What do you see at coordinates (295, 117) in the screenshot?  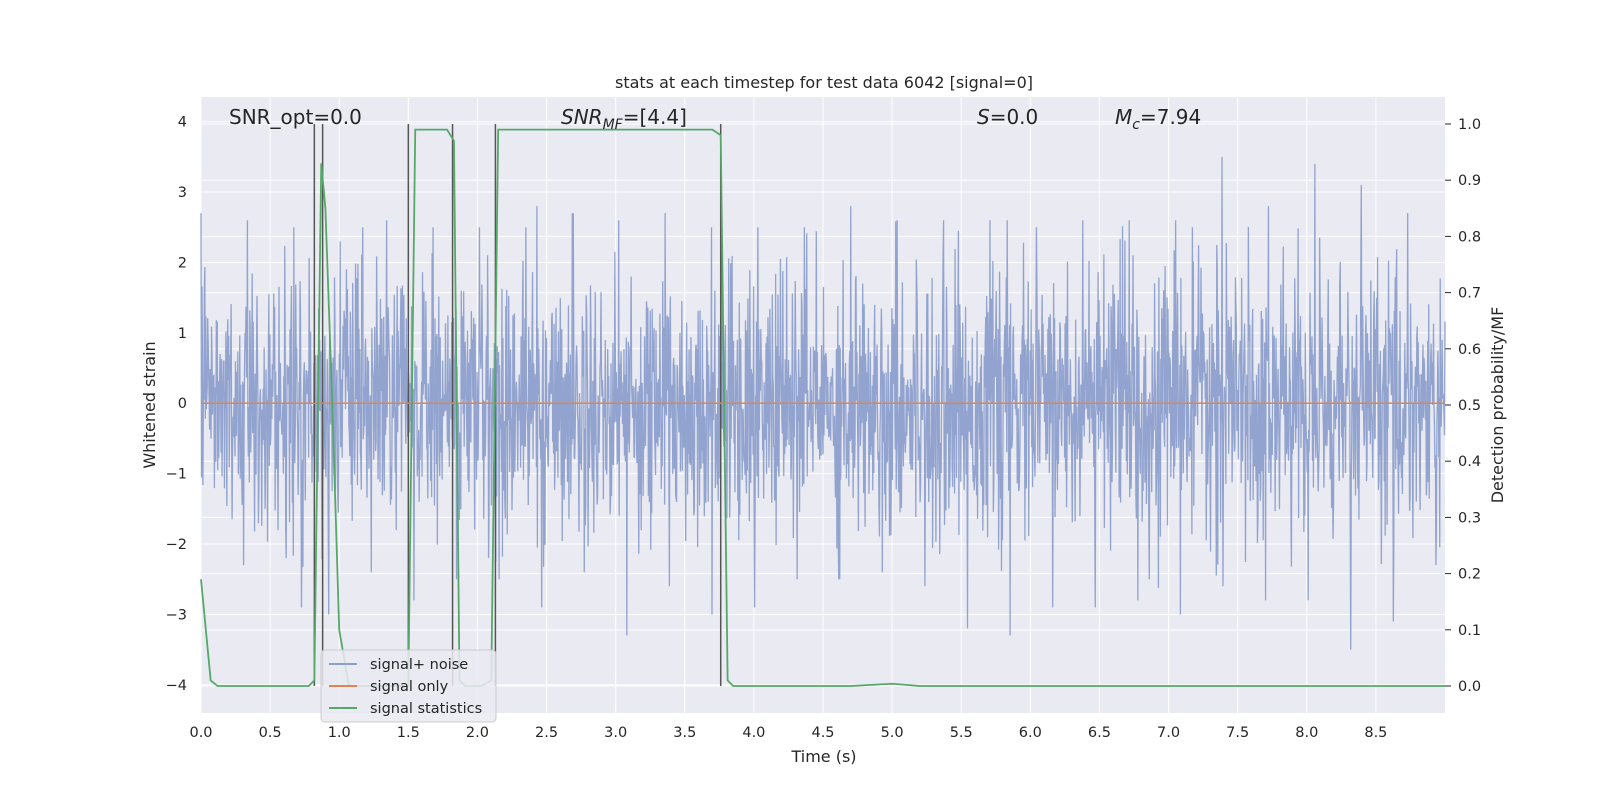 I see `annotation-snr-opt: SNR_opt=0.0` at bounding box center [295, 117].